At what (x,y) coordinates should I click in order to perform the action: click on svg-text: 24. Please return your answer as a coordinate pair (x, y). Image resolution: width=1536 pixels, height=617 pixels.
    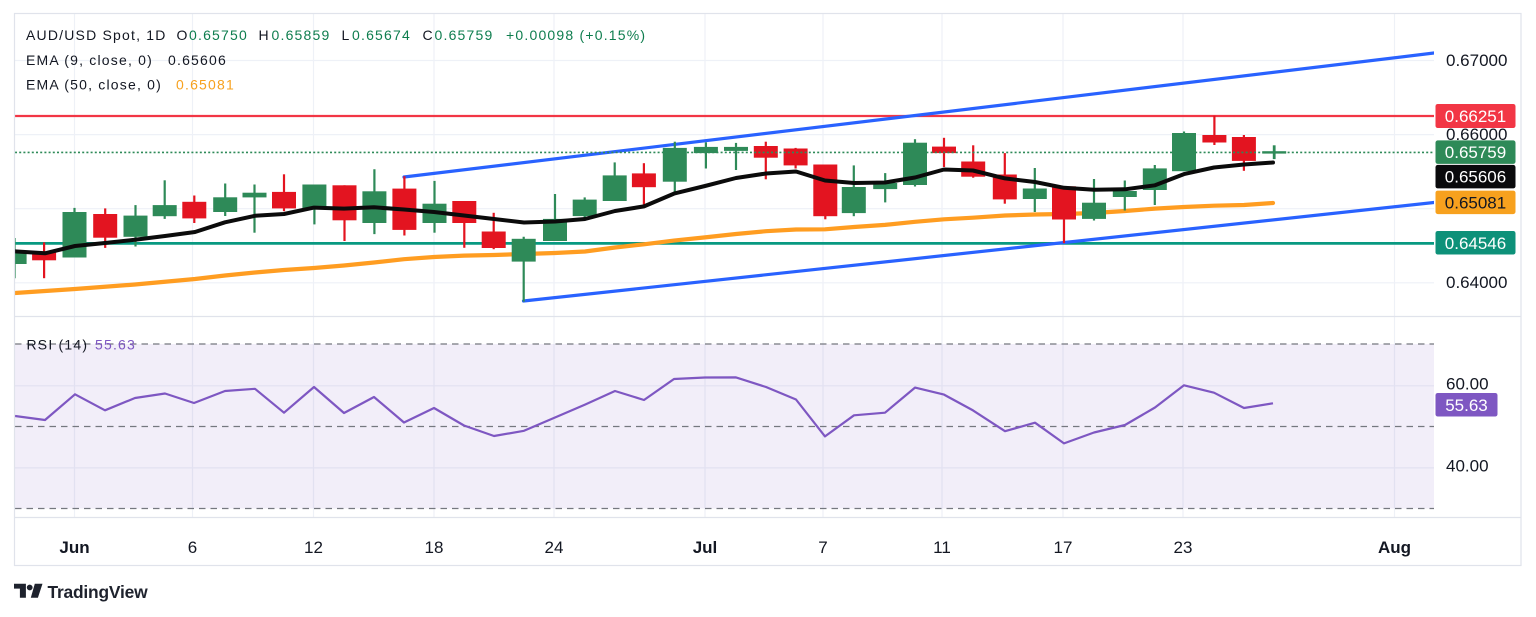
    Looking at the image, I should click on (554, 547).